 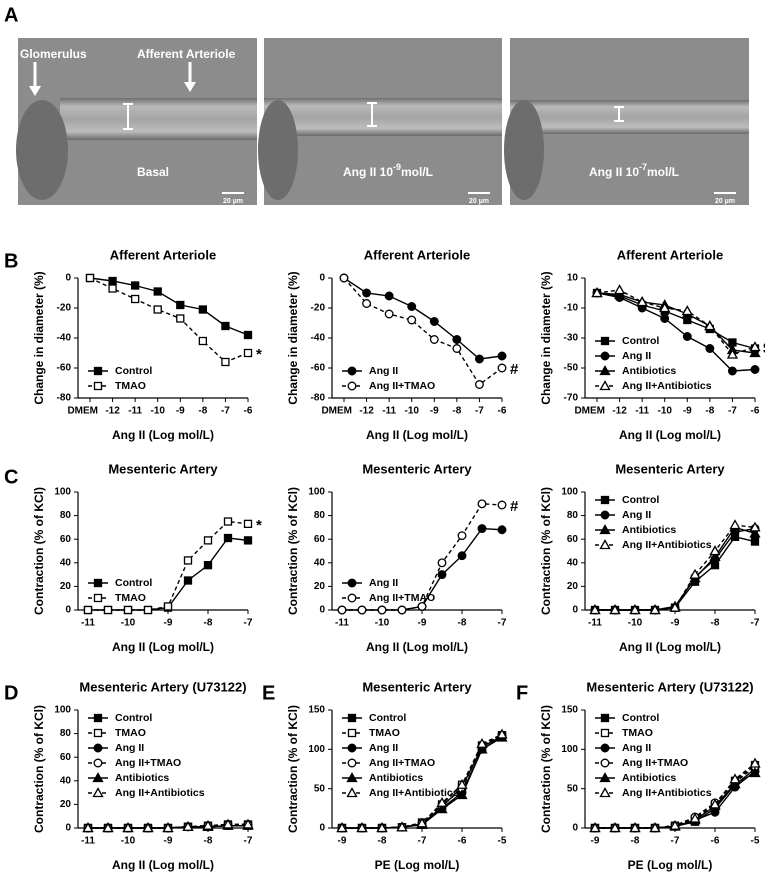 What do you see at coordinates (670, 865) in the screenshot?
I see `x-axis-label: PE (Log mol/L)` at bounding box center [670, 865].